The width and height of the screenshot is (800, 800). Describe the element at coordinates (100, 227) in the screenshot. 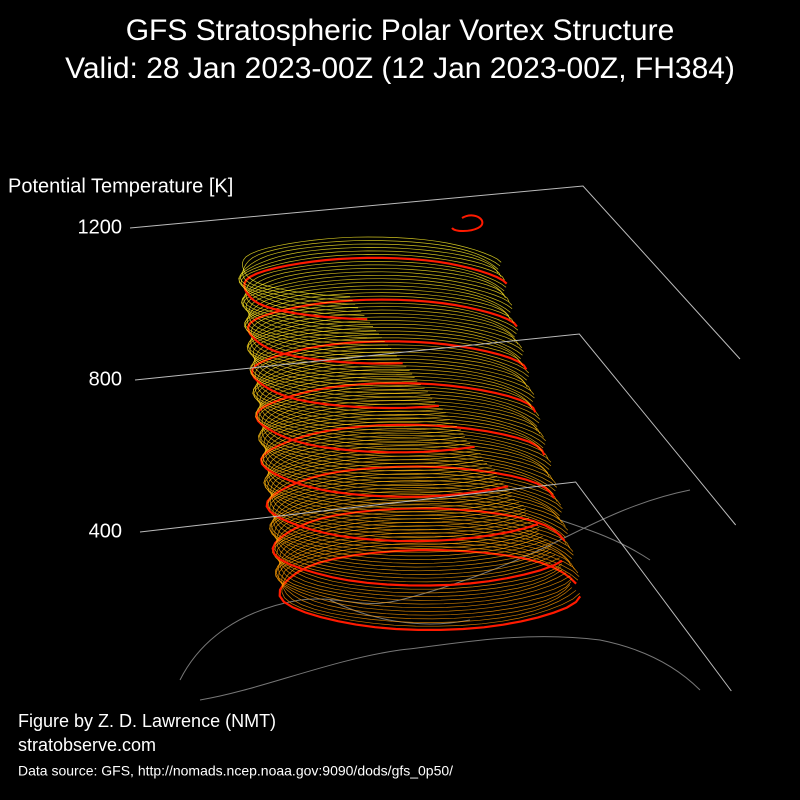

I see `z-tick-label: 1200` at that location.